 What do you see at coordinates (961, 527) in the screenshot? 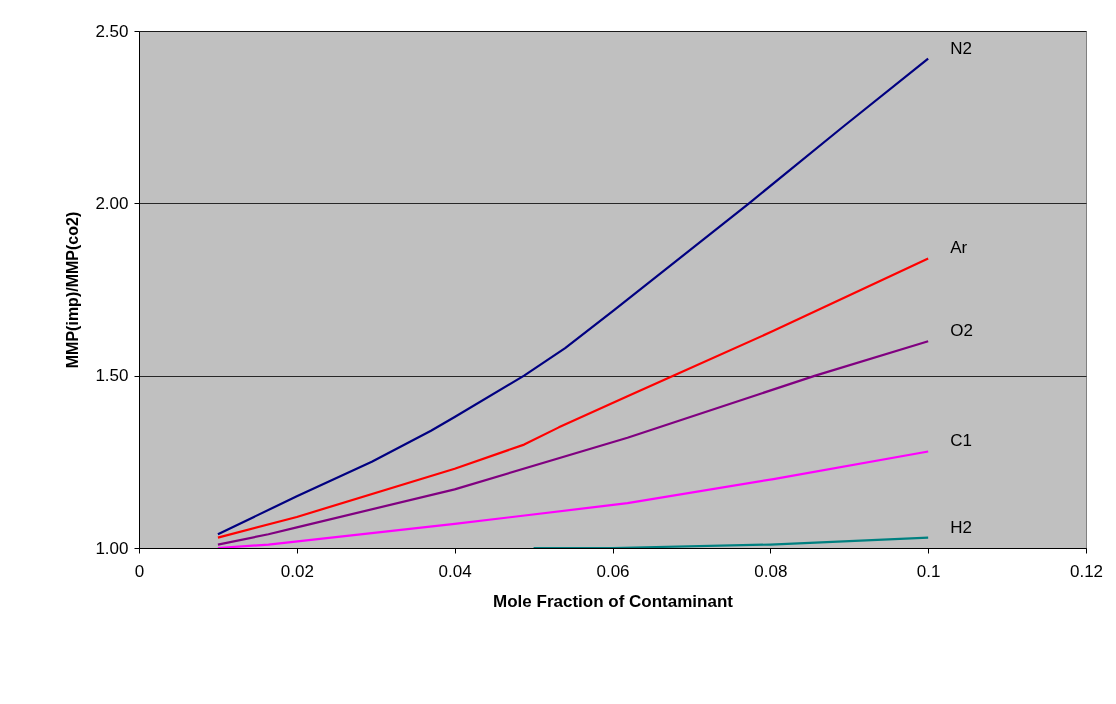
I see `series-label: H2` at bounding box center [961, 527].